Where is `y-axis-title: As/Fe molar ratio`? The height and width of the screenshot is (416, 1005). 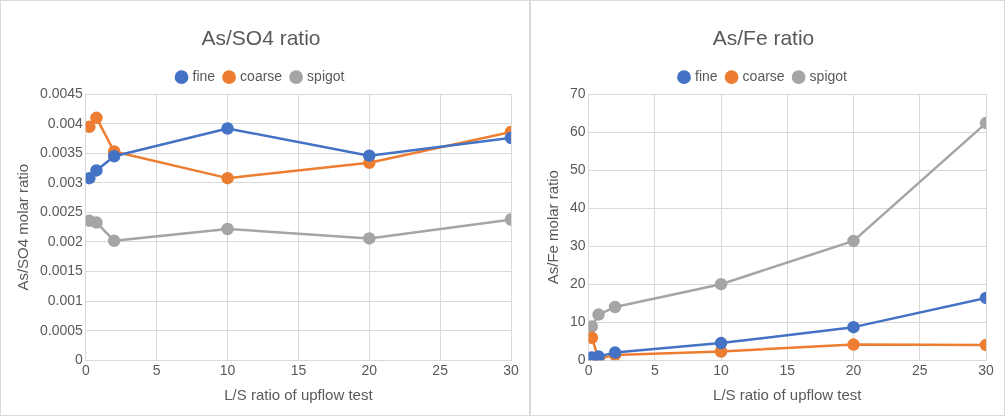
y-axis-title: As/Fe molar ratio is located at coordinates (553, 227).